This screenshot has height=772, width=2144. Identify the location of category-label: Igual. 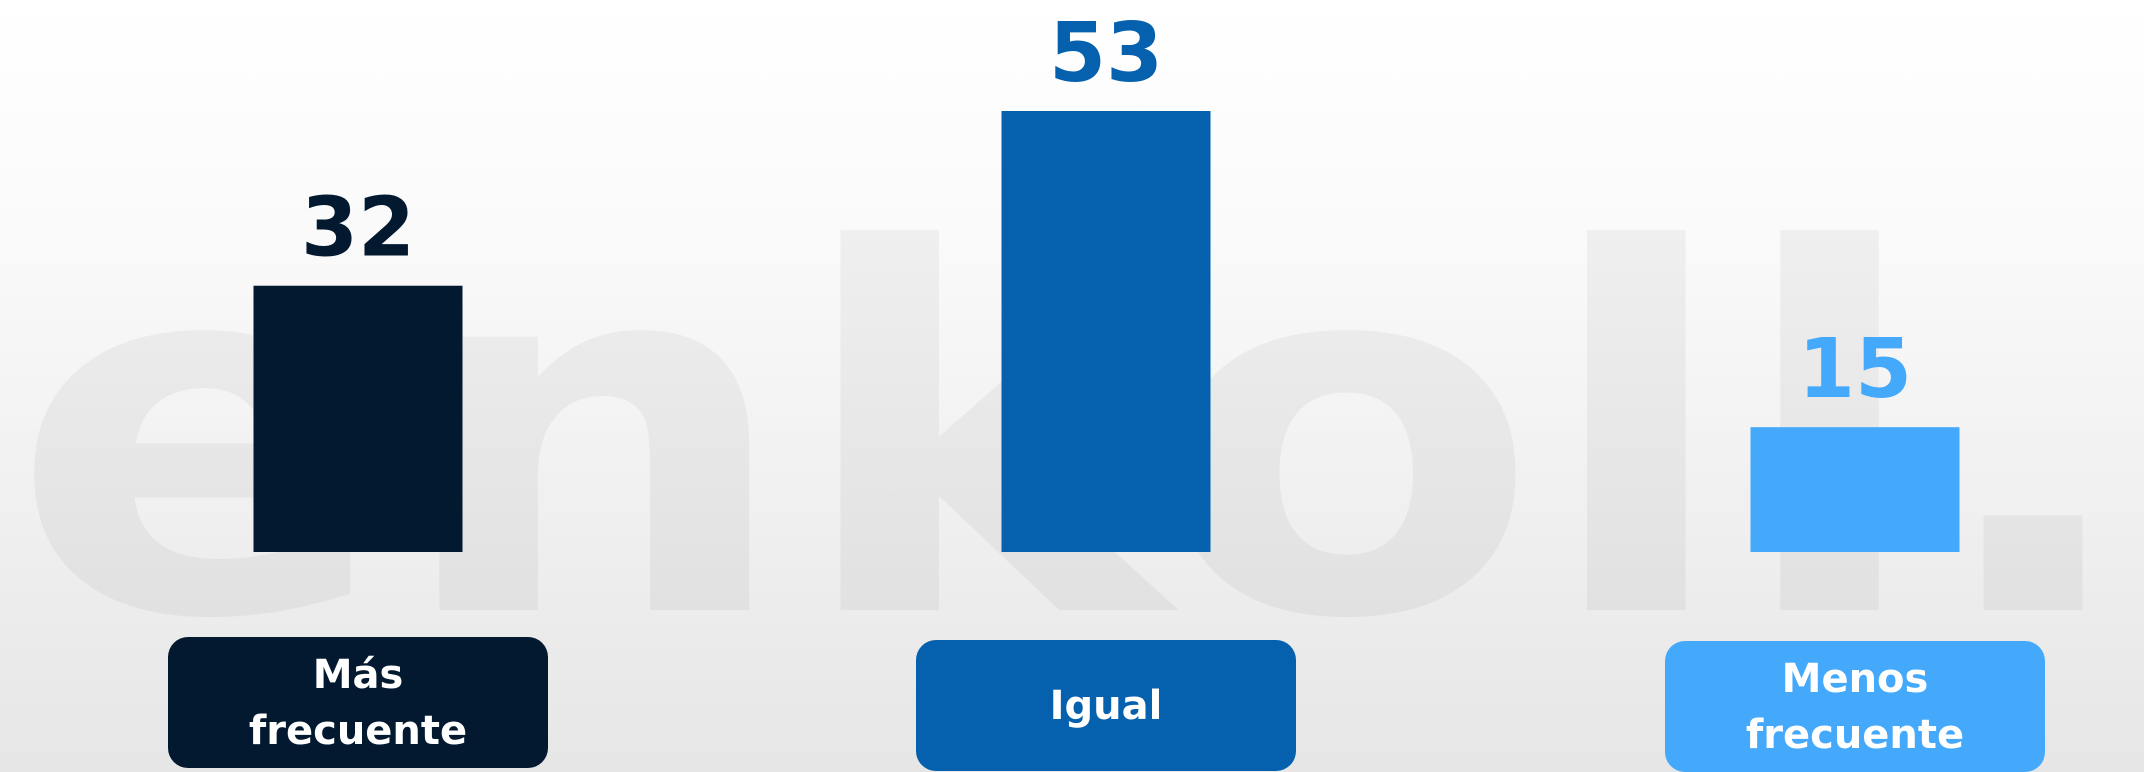
(1106, 705).